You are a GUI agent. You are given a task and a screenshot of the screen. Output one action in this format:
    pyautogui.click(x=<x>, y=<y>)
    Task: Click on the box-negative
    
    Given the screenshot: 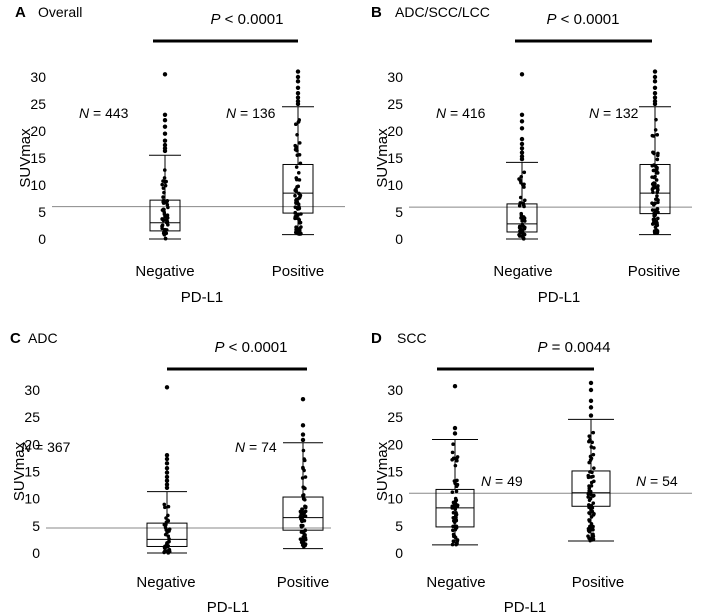 What is the action you would take?
    pyautogui.click(x=167, y=470)
    